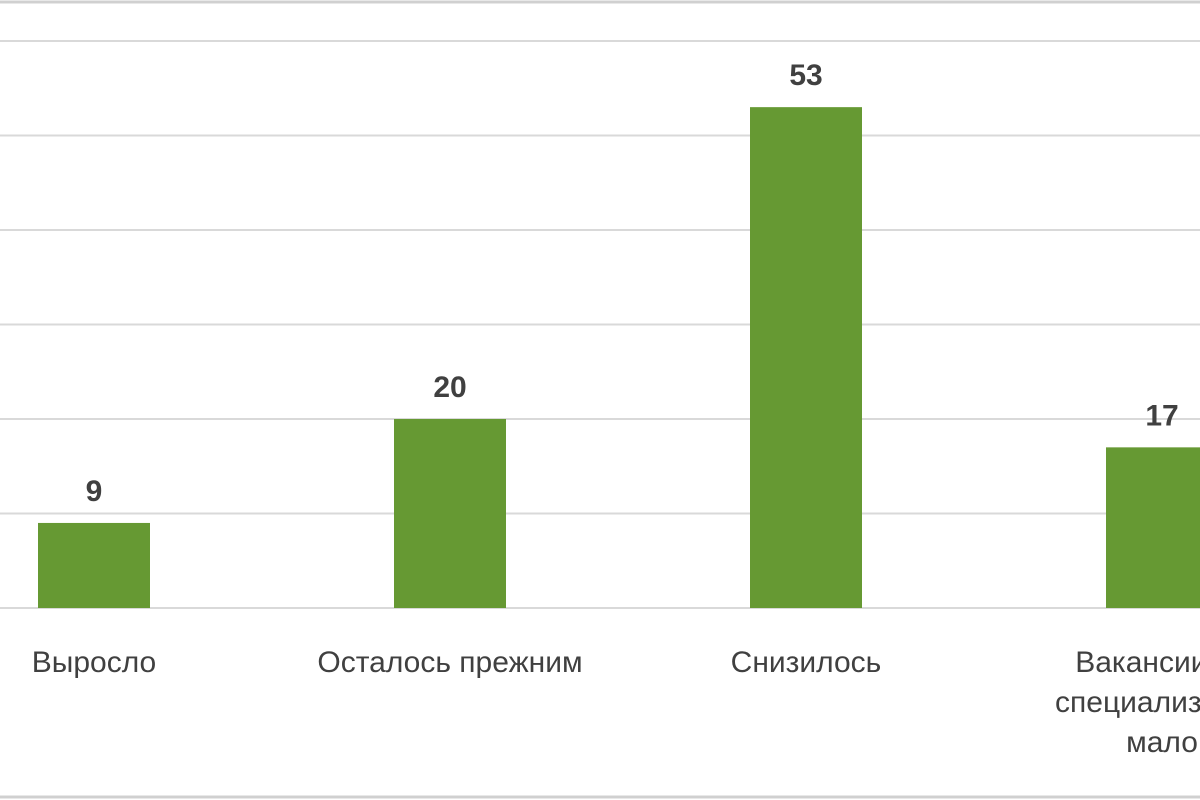  I want to click on data-label: 9, so click(94, 491).